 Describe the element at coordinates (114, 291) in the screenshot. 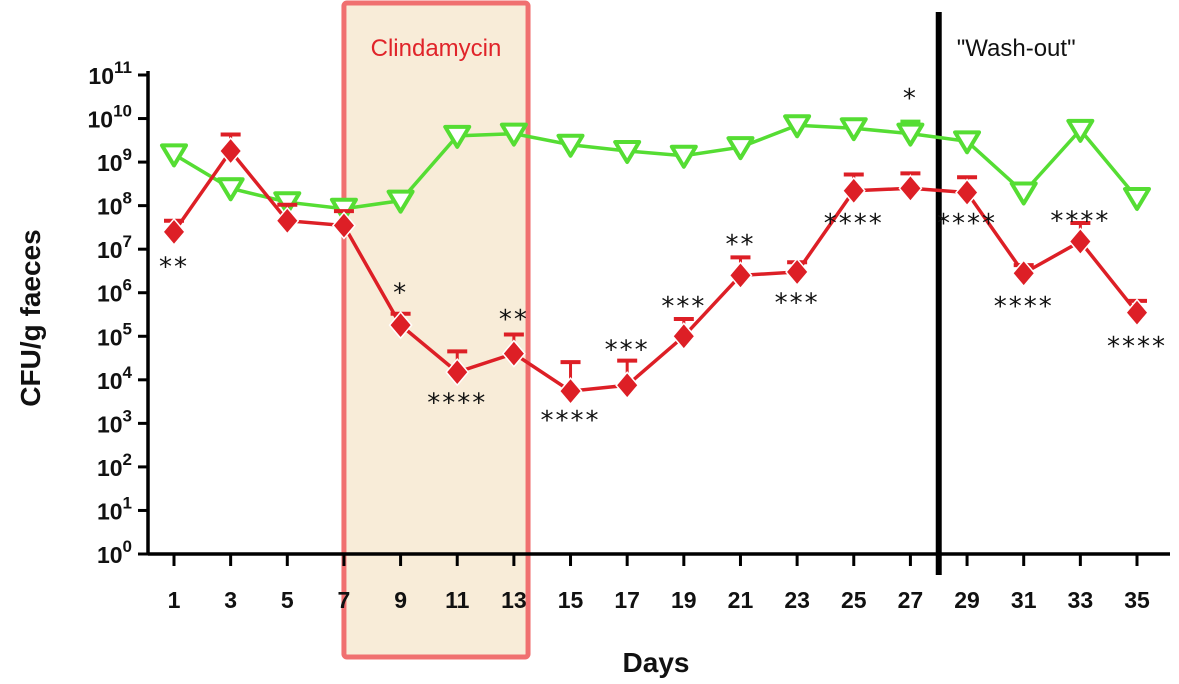

I see `y-tick-label: 10⁶` at that location.